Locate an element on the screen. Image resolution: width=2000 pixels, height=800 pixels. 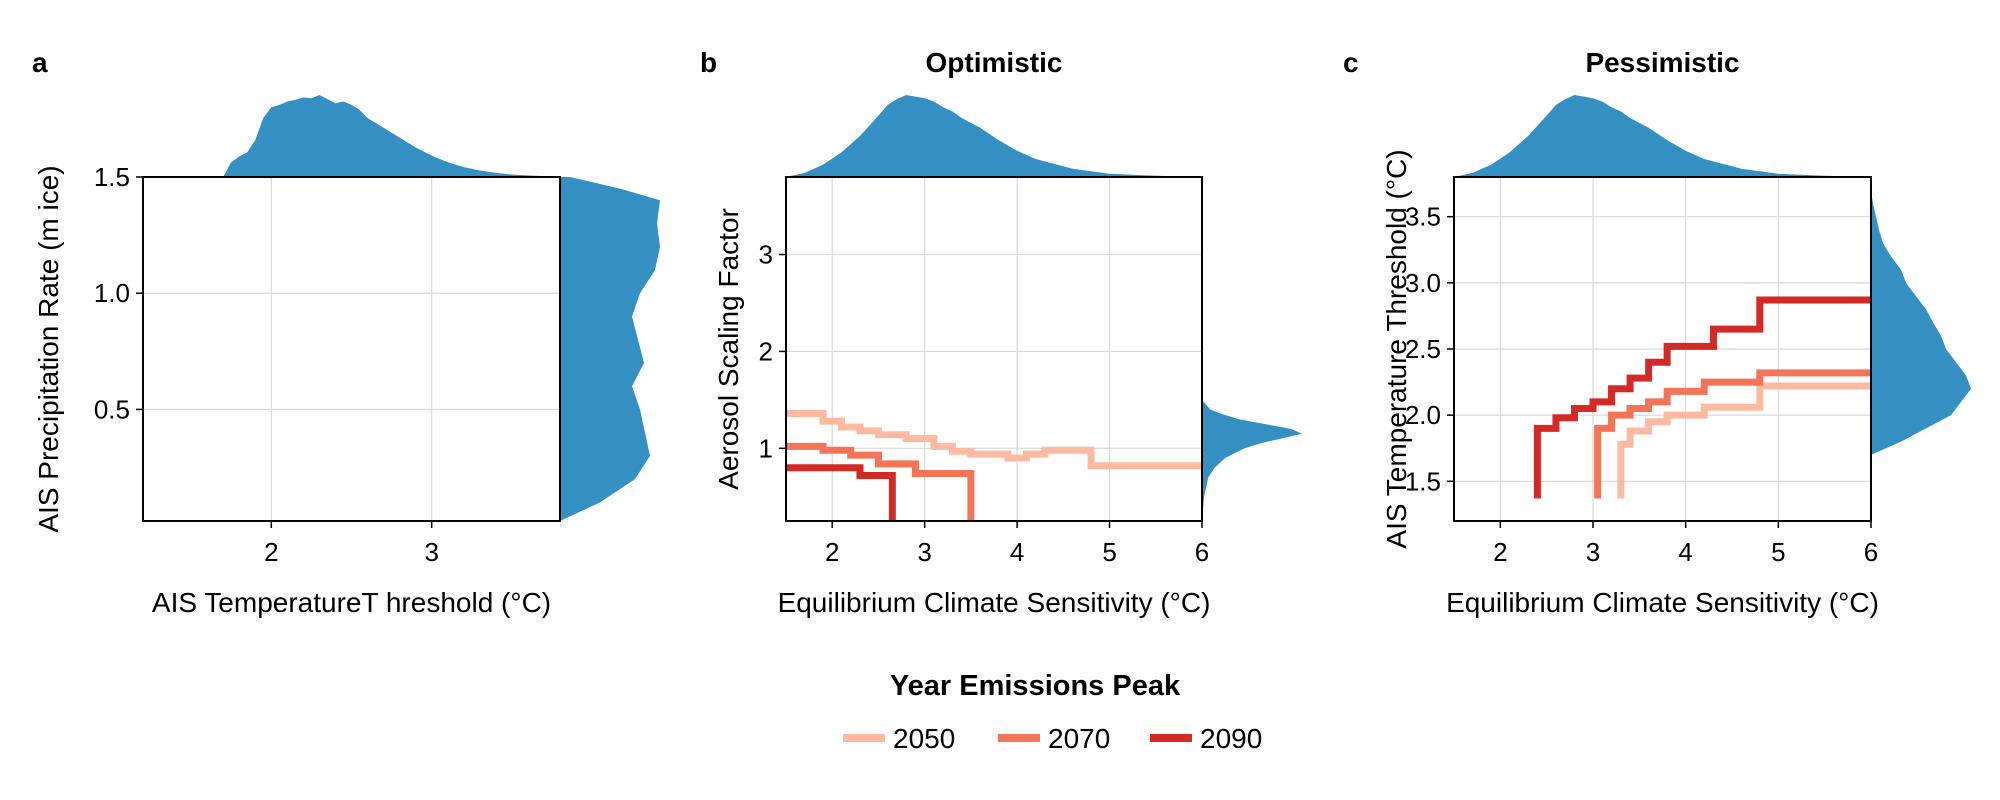
y-axis-label-a: AIS Precipitation Rate (m ice) is located at coordinates (48, 348).